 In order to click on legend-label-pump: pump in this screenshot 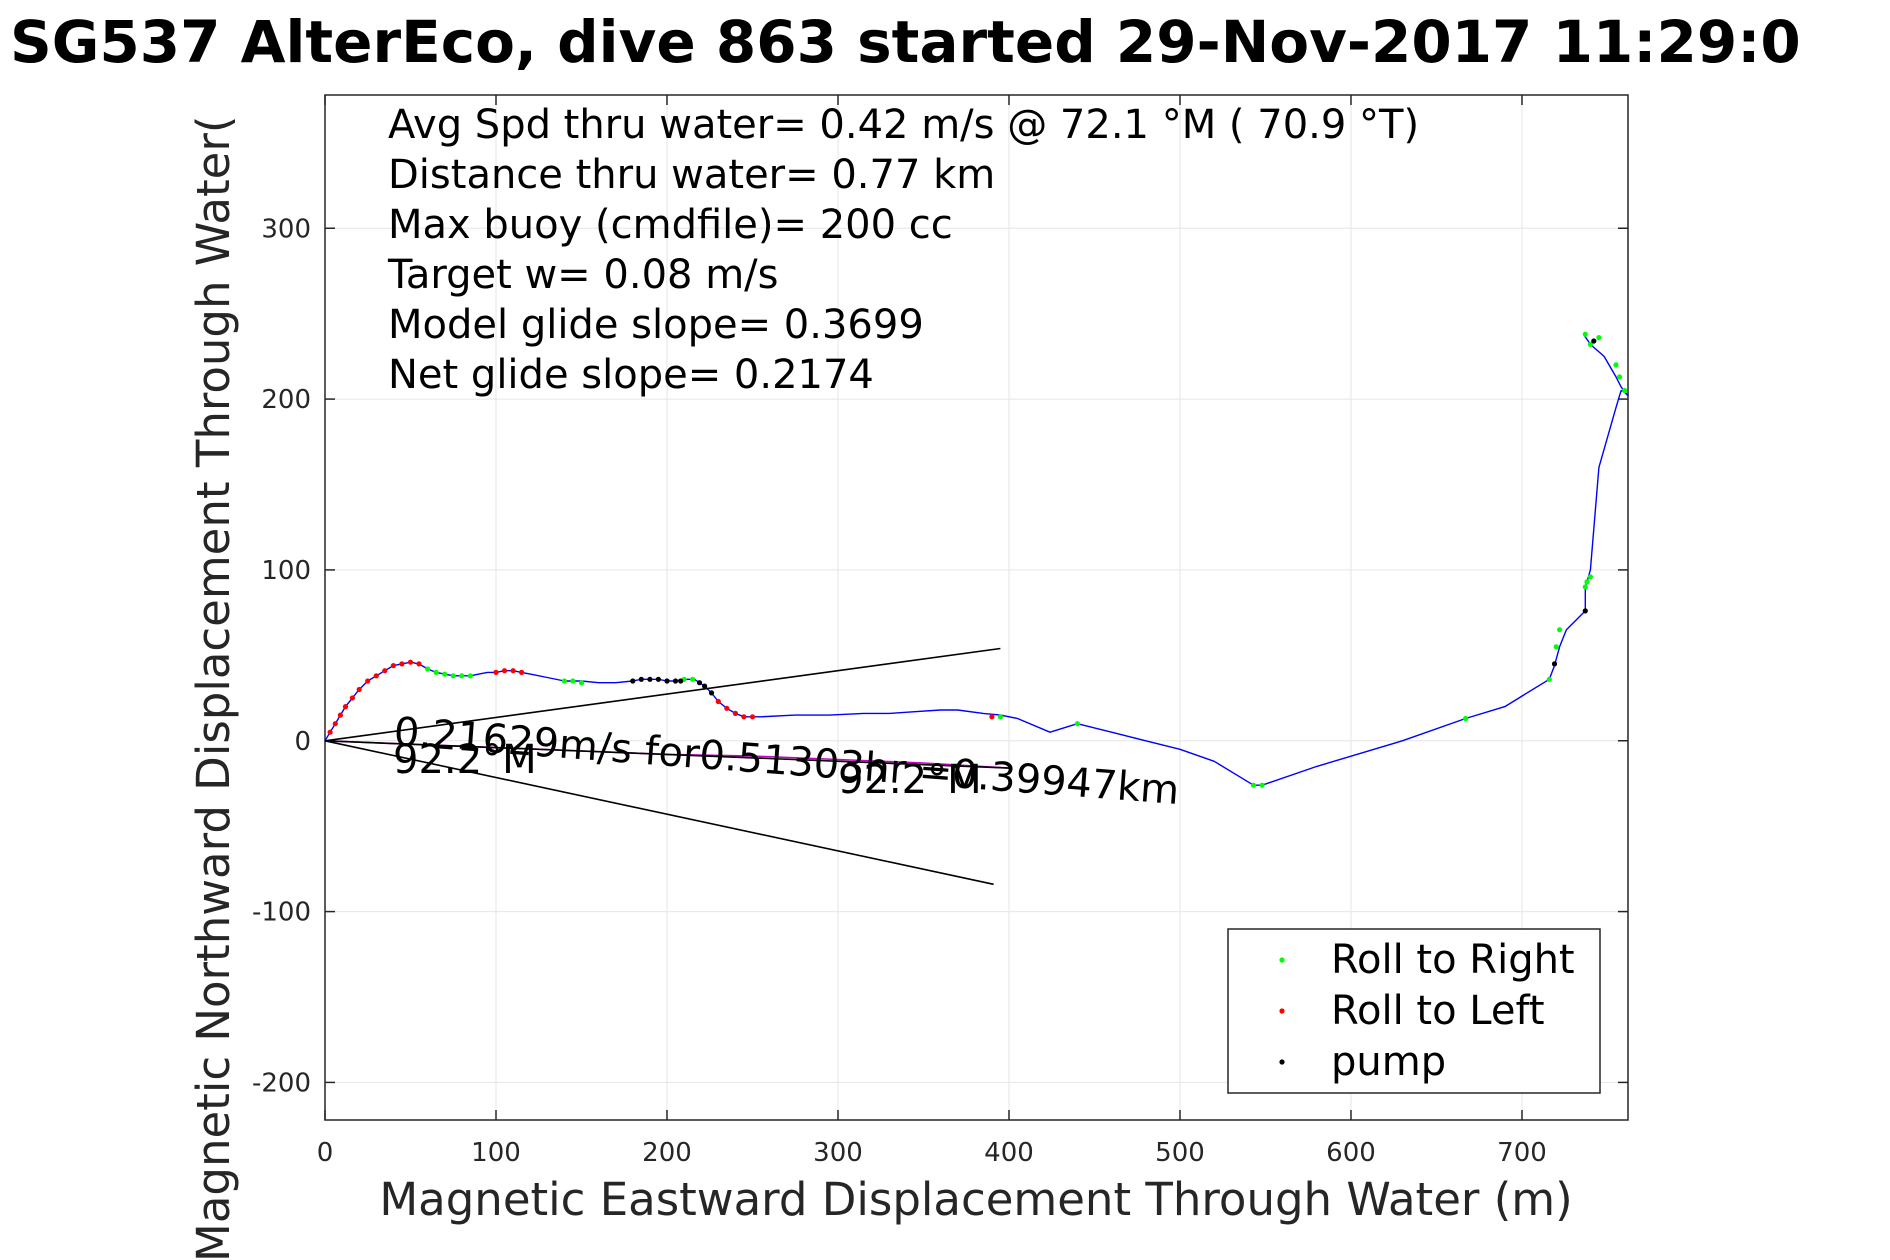, I will do `click(1388, 1062)`.